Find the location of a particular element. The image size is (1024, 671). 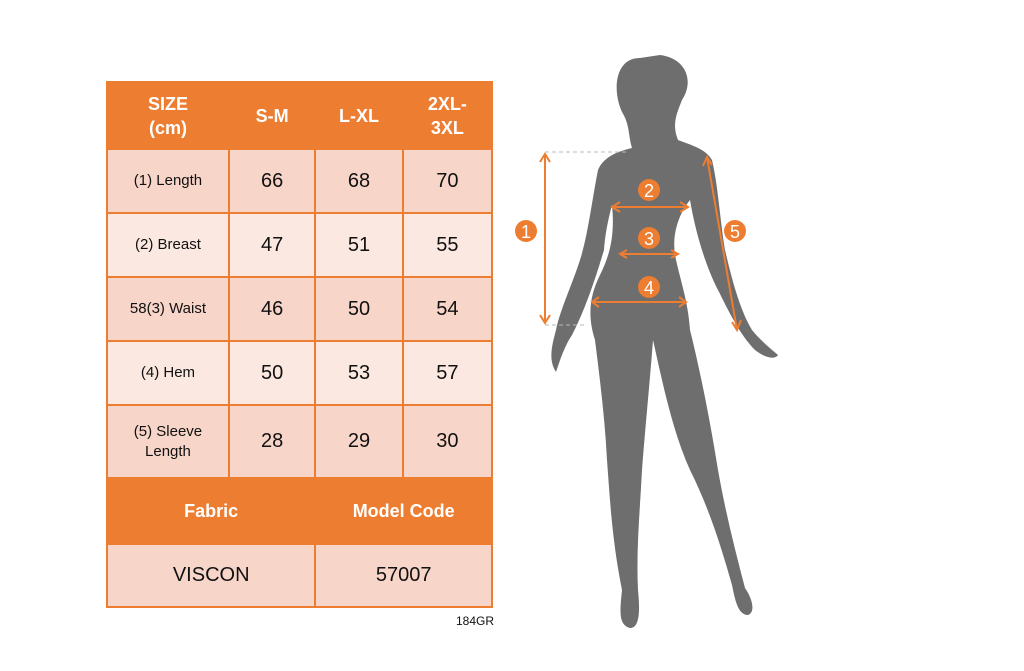

marker-label: 5 is located at coordinates (735, 232).